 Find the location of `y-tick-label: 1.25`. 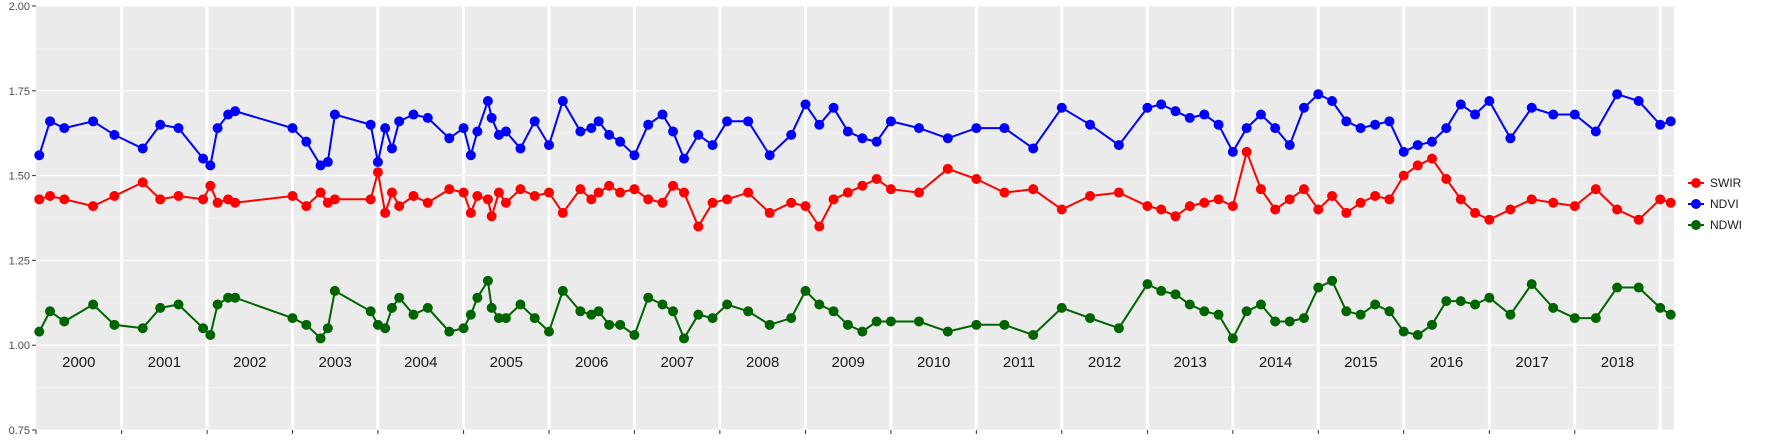

y-tick-label: 1.25 is located at coordinates (19, 261).